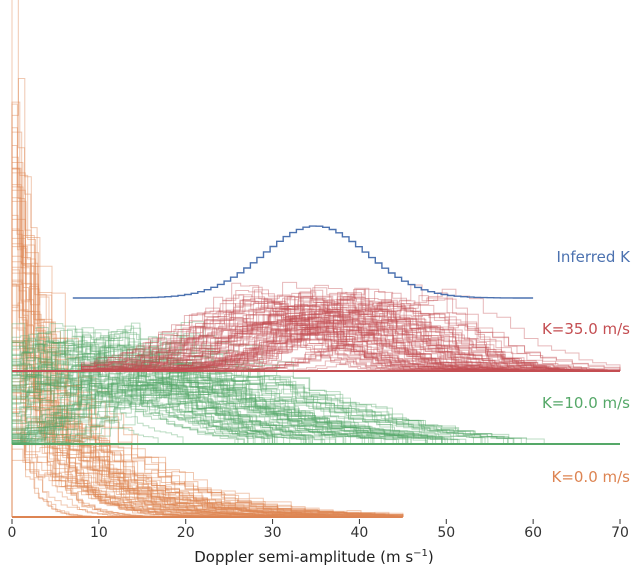 The width and height of the screenshot is (633, 569). What do you see at coordinates (12, 533) in the screenshot?
I see `x-tick-label: 0` at bounding box center [12, 533].